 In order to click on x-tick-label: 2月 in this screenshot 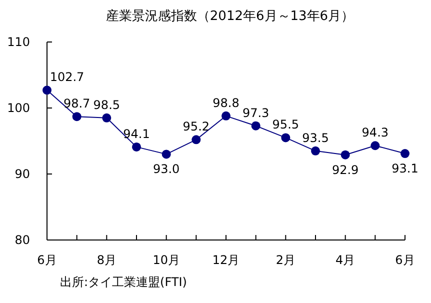, I will do `click(286, 260)`.